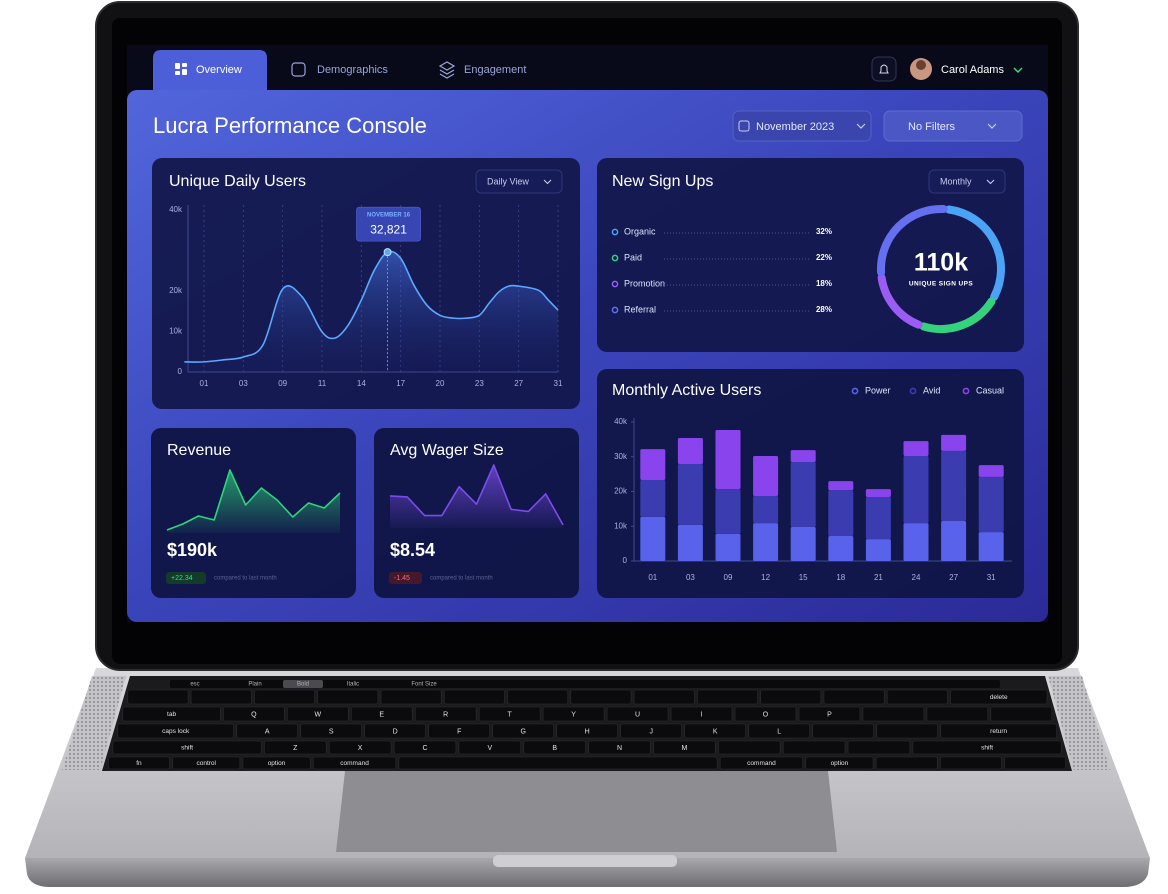 Image resolution: width=1168 pixels, height=894 pixels. I want to click on legend-label: Casual, so click(990, 390).